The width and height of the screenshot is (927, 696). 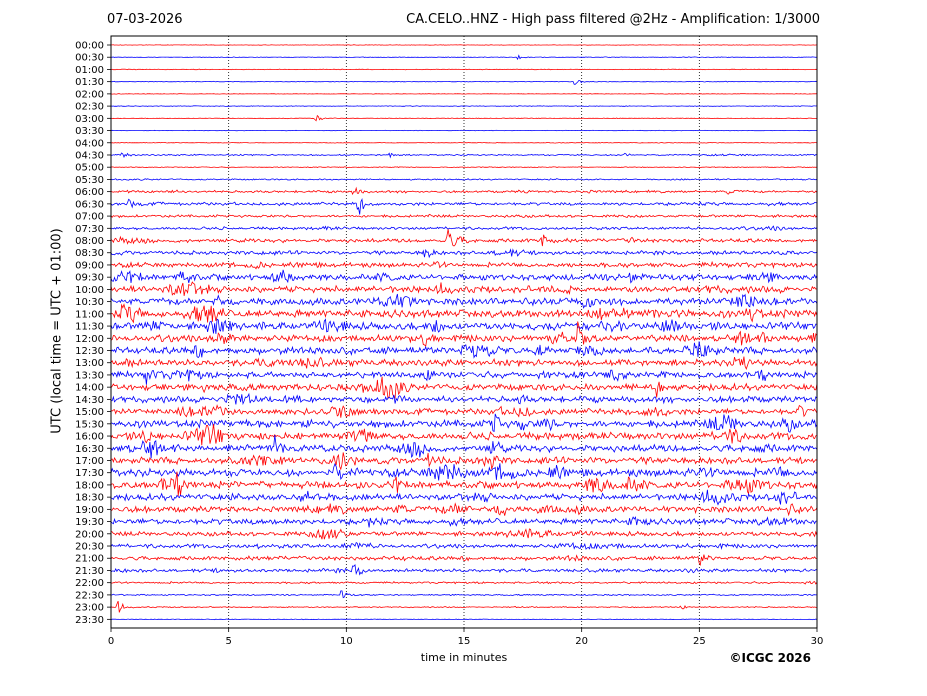 What do you see at coordinates (89, 192) in the screenshot?
I see `y-tick-label: 06:00` at bounding box center [89, 192].